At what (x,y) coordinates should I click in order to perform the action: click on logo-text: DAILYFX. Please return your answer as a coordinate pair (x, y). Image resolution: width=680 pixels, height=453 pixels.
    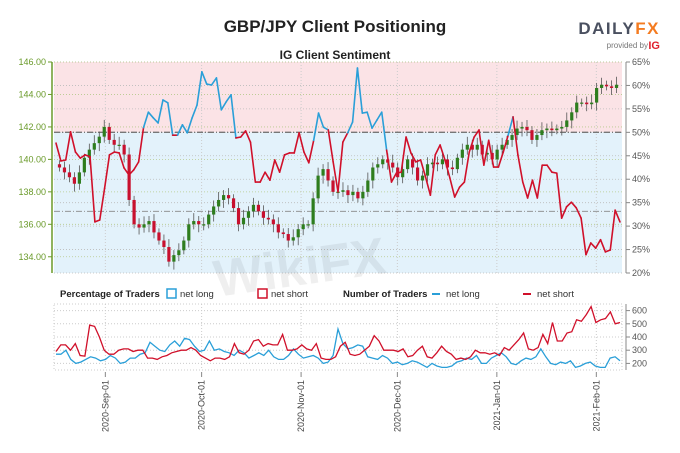
    Looking at the image, I should click on (619, 28).